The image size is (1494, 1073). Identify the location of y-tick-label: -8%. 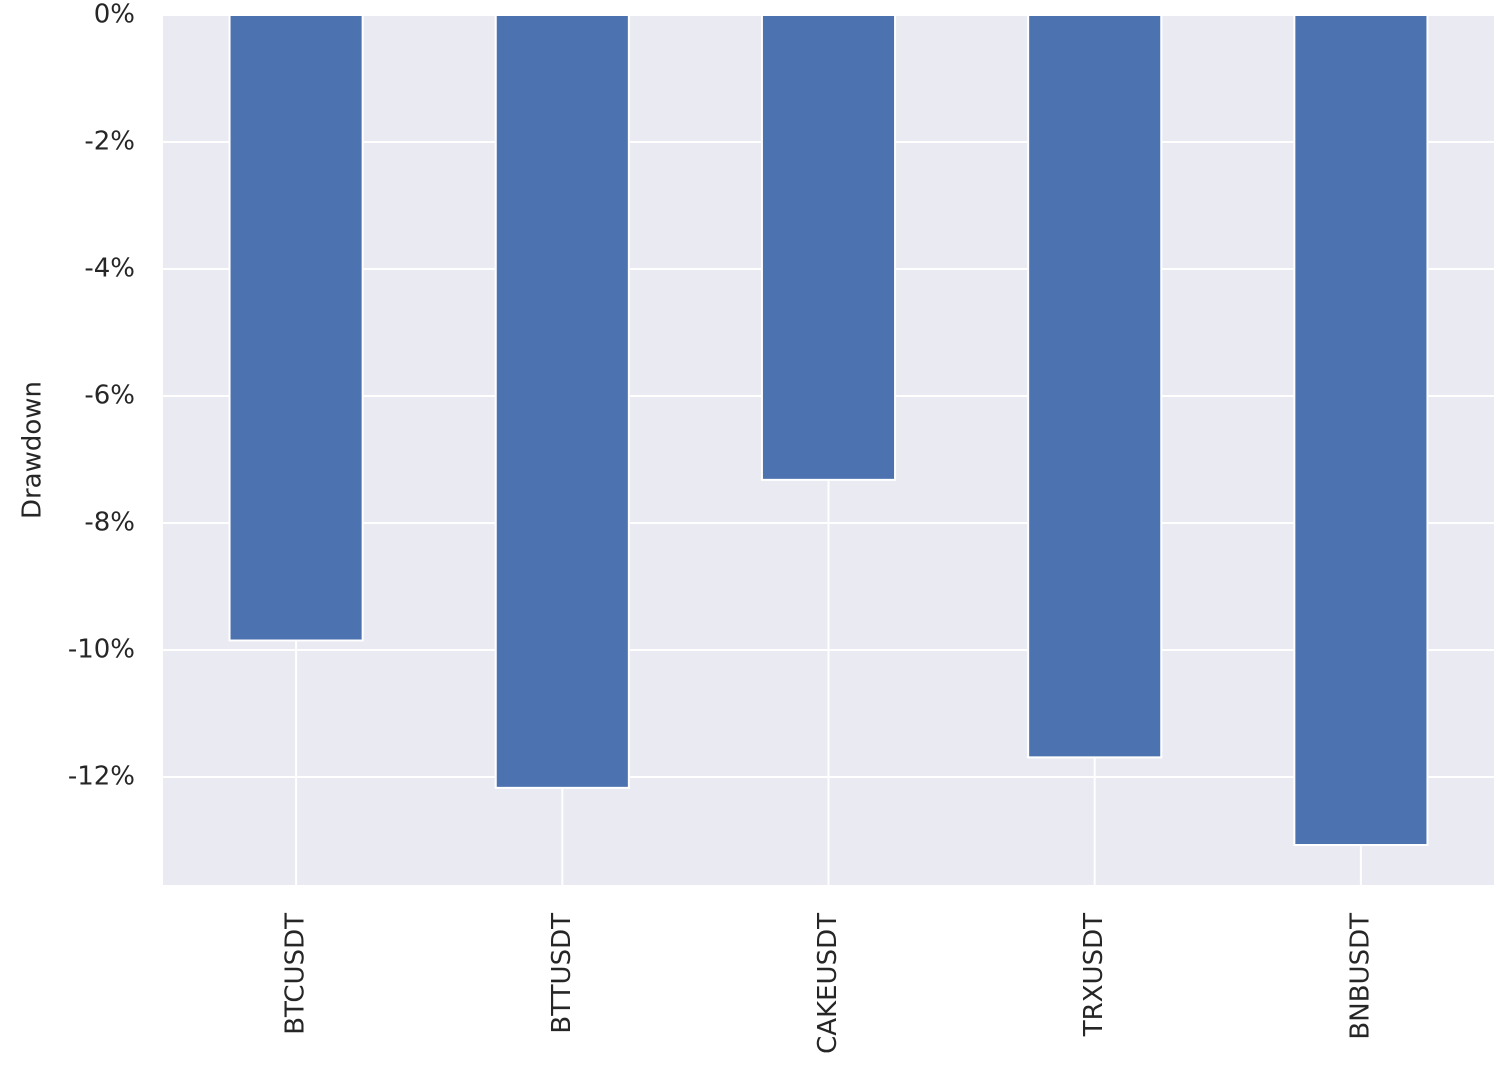
(109, 523).